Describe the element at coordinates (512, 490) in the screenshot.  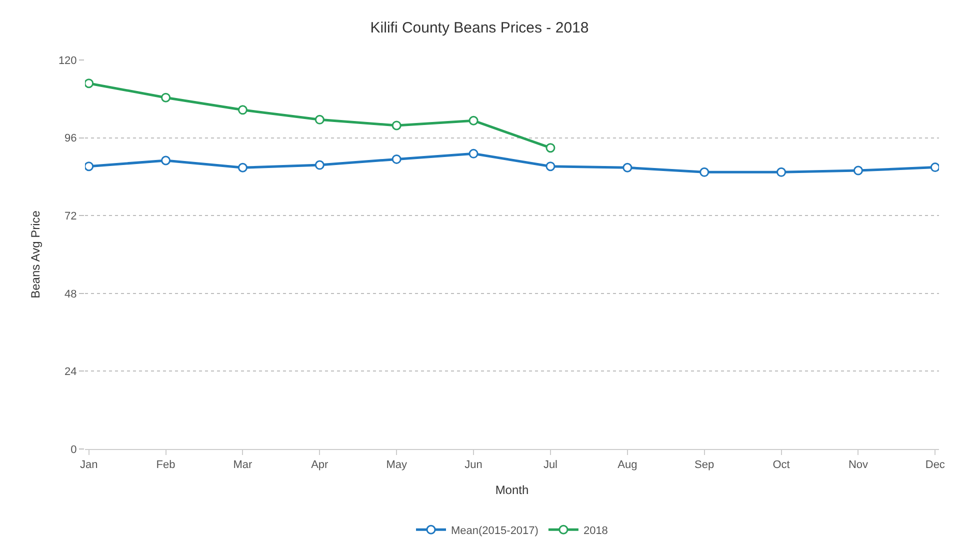
I see `x-axis-title: Month` at that location.